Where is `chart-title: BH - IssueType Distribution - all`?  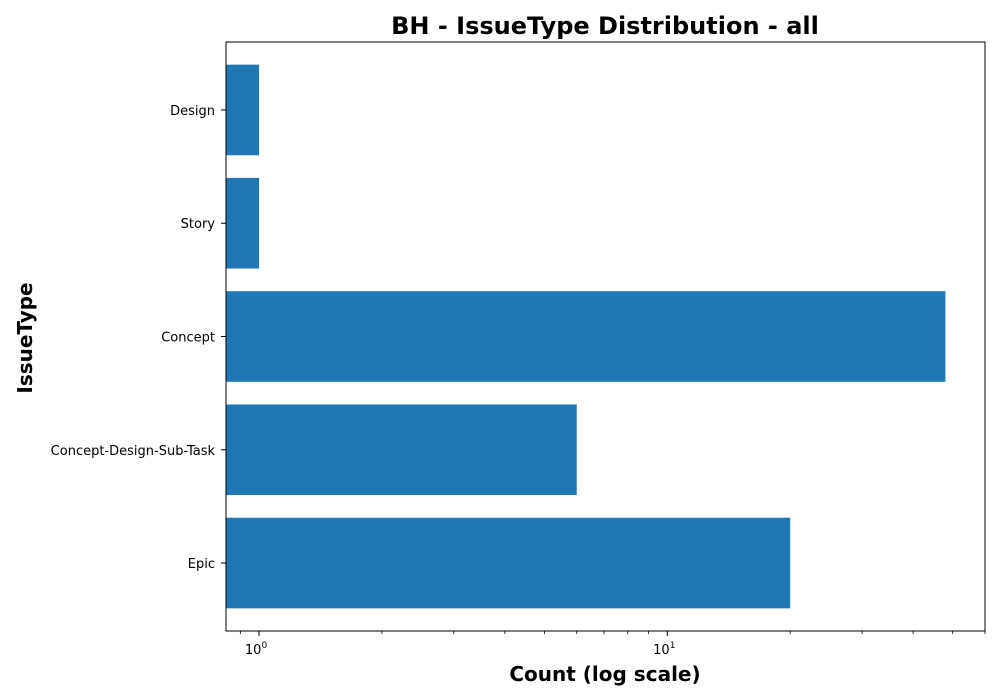
chart-title: BH - IssueType Distribution - all is located at coordinates (605, 26).